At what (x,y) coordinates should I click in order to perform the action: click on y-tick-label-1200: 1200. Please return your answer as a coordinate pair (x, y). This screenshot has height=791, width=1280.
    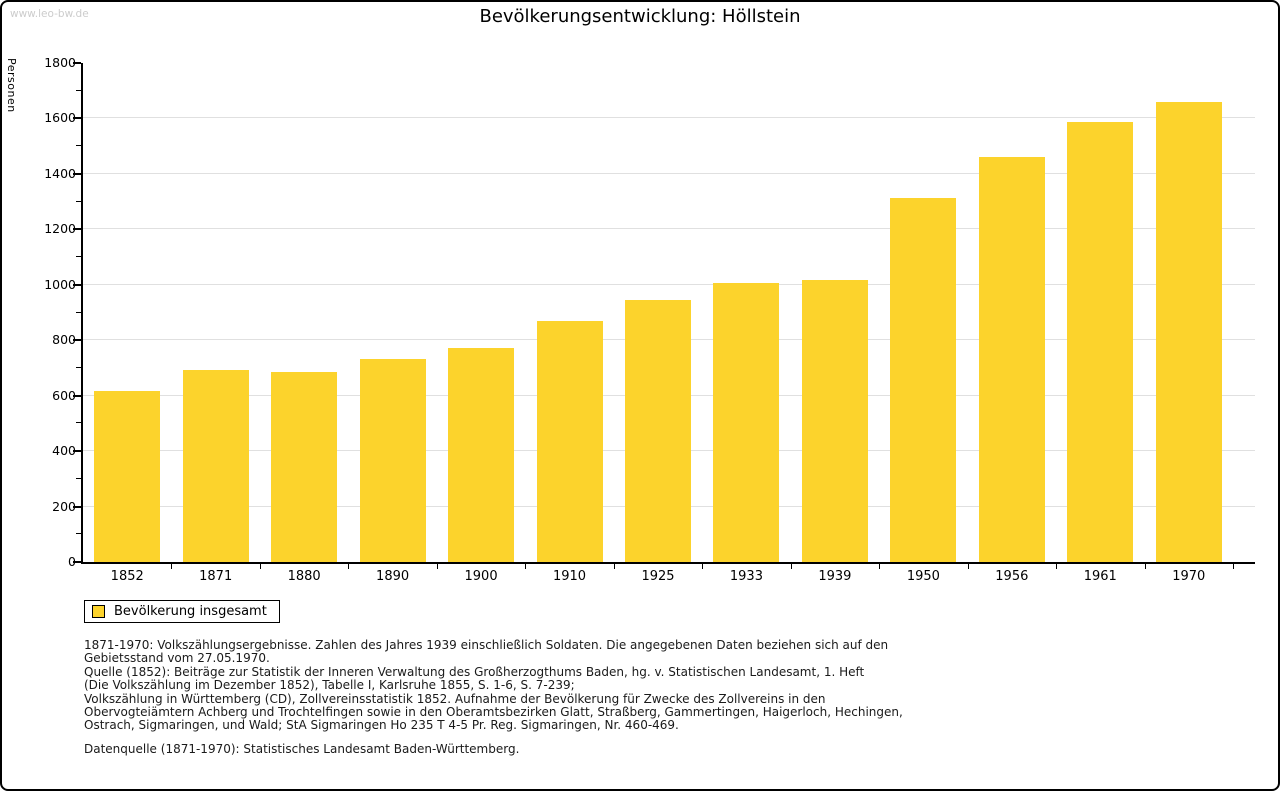
    Looking at the image, I should click on (60, 229).